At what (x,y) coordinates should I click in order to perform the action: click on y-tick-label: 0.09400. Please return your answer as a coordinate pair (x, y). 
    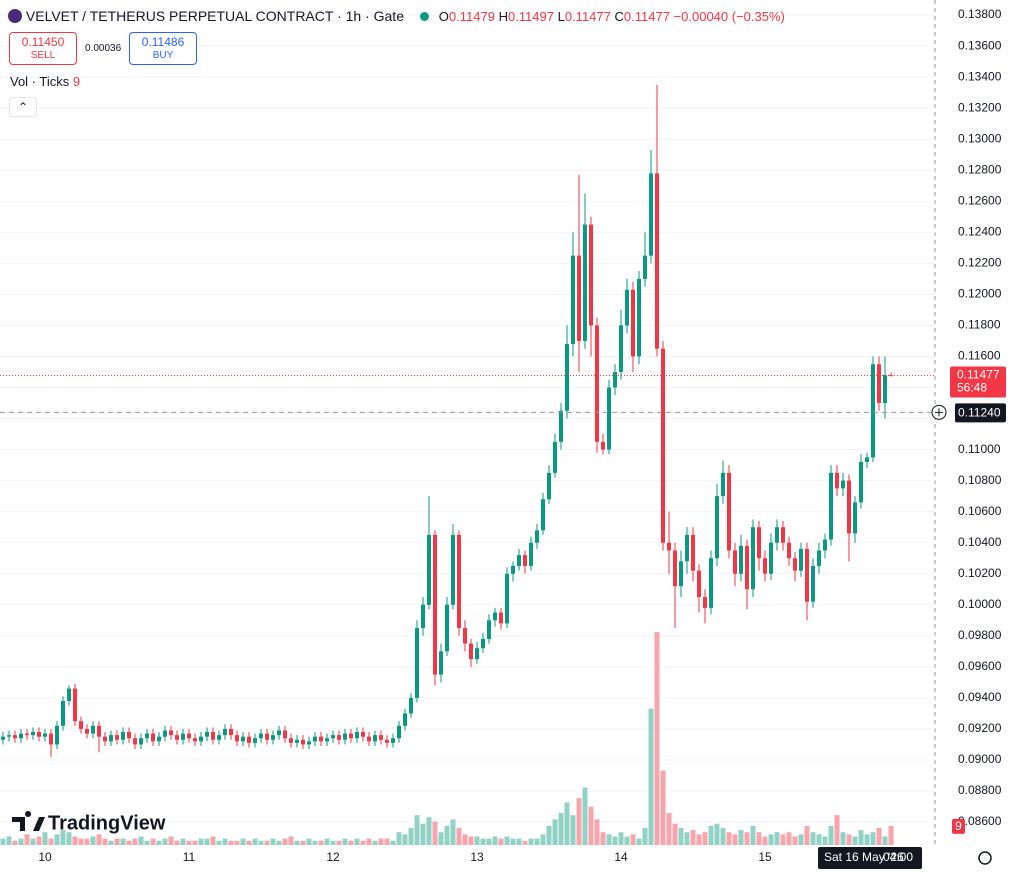
    Looking at the image, I should click on (980, 697).